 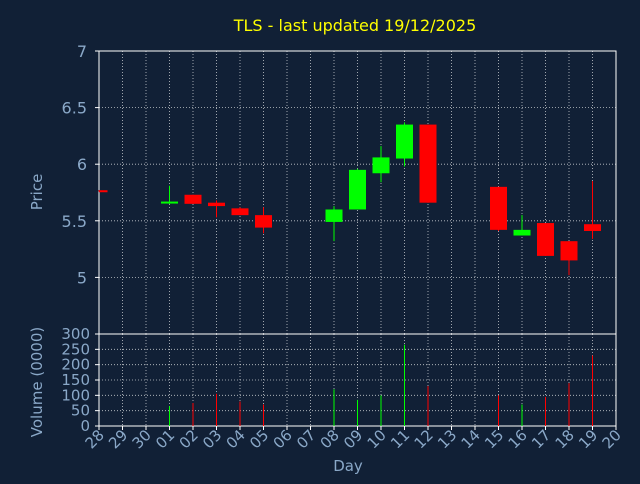 I want to click on price-tick-label: 7, so click(x=82, y=51).